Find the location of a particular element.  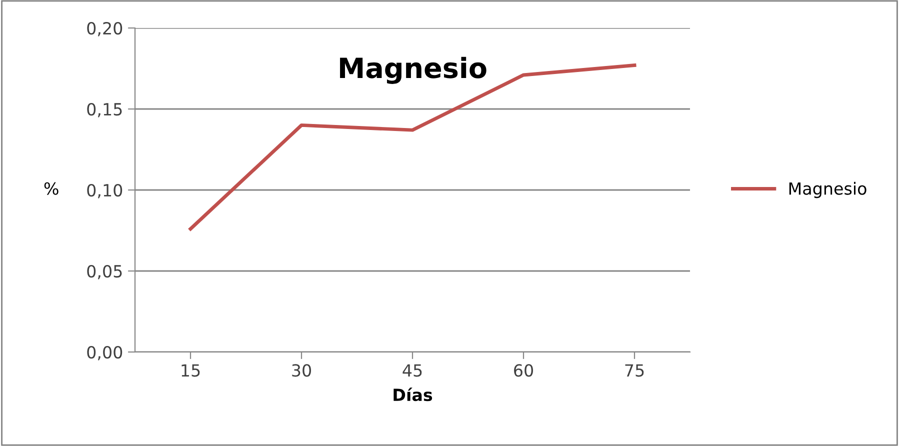

y-tick-label: 0,00 is located at coordinates (104, 353).